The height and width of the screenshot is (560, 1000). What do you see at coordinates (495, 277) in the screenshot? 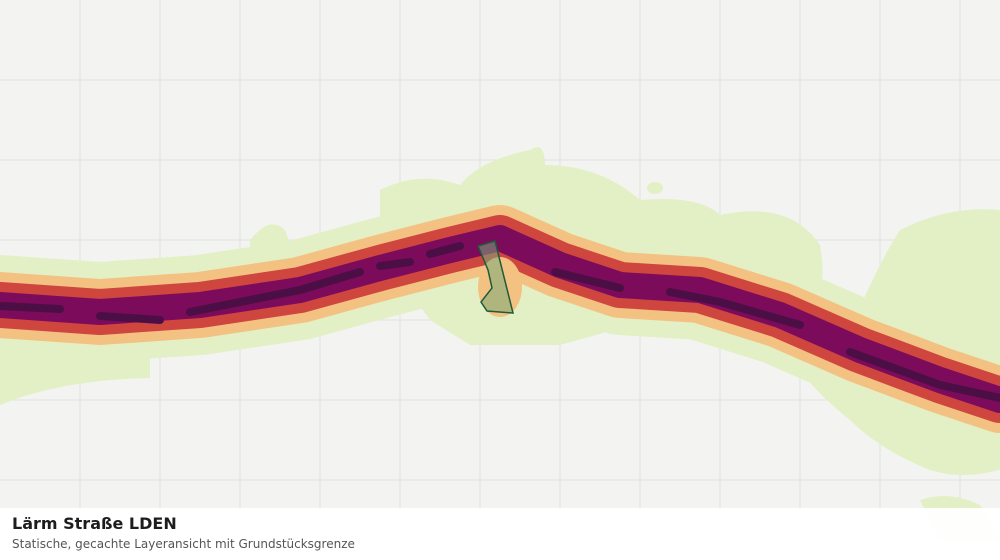
I see `parcel-boundary` at bounding box center [495, 277].